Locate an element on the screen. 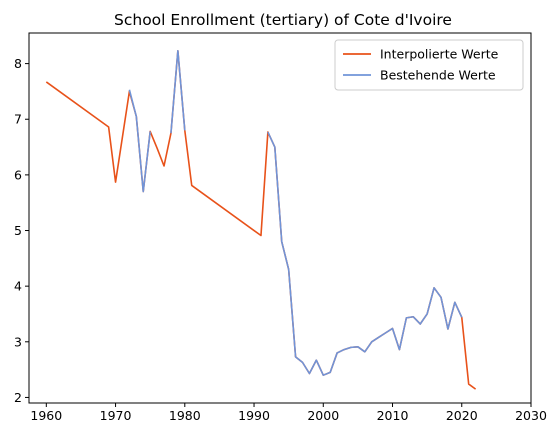 This screenshot has height=435, width=552. legend-box is located at coordinates (429, 65).